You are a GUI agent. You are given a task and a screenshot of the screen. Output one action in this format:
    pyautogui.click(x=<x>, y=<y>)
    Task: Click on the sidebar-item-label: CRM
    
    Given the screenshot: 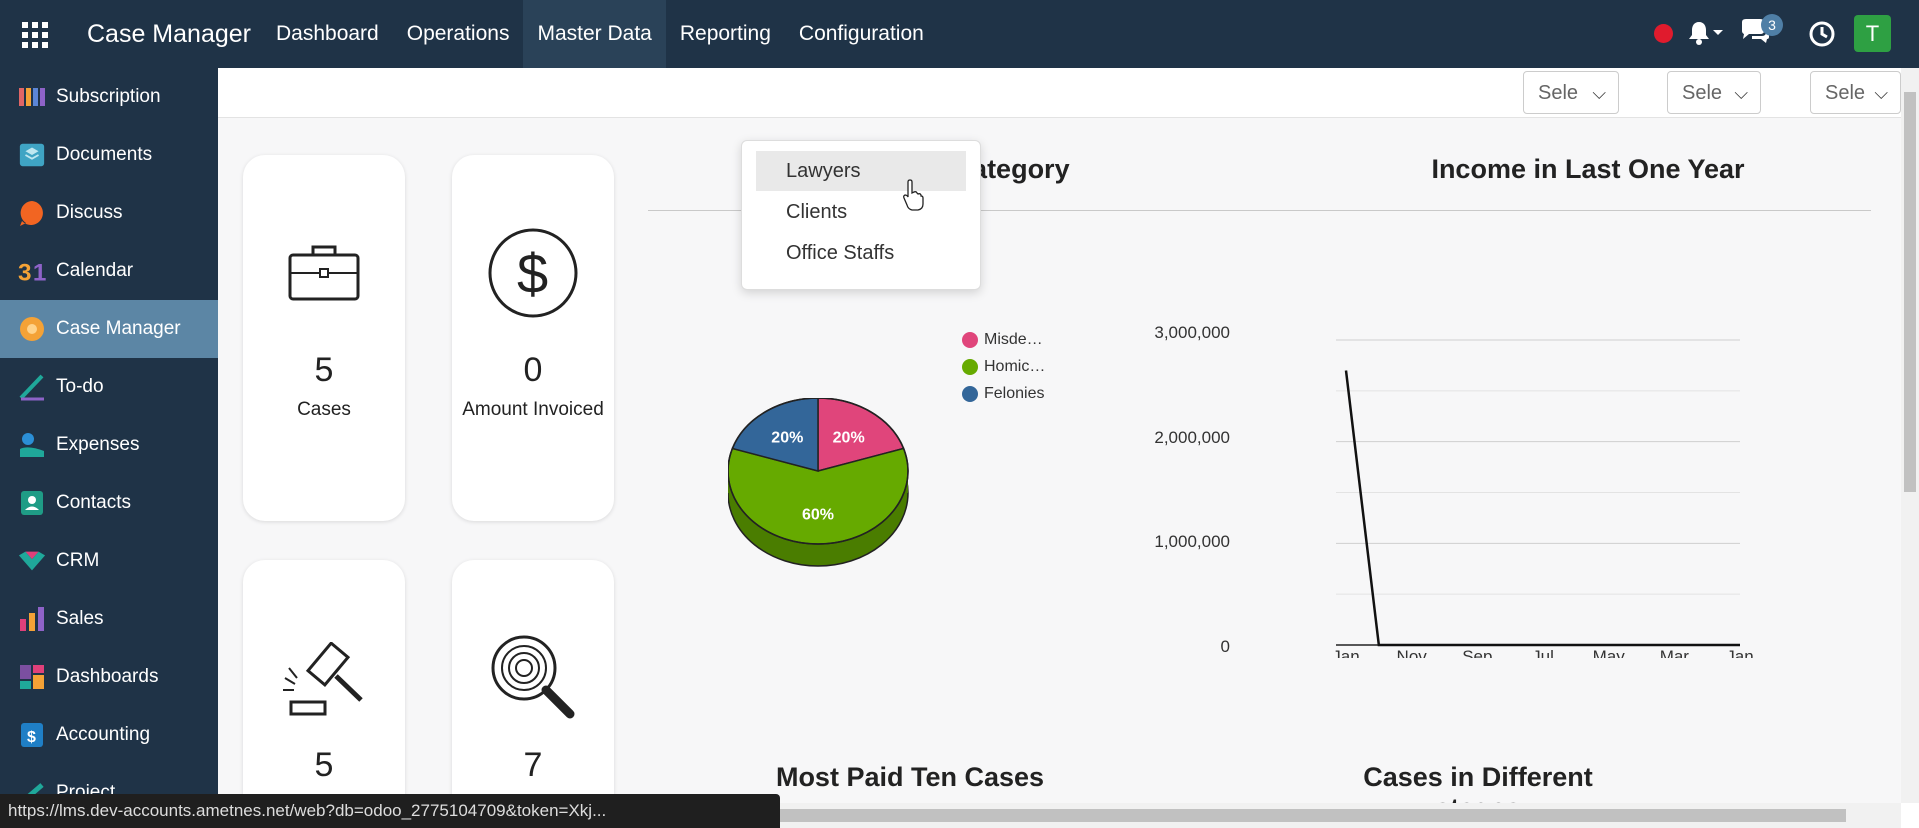 What is the action you would take?
    pyautogui.click(x=78, y=560)
    